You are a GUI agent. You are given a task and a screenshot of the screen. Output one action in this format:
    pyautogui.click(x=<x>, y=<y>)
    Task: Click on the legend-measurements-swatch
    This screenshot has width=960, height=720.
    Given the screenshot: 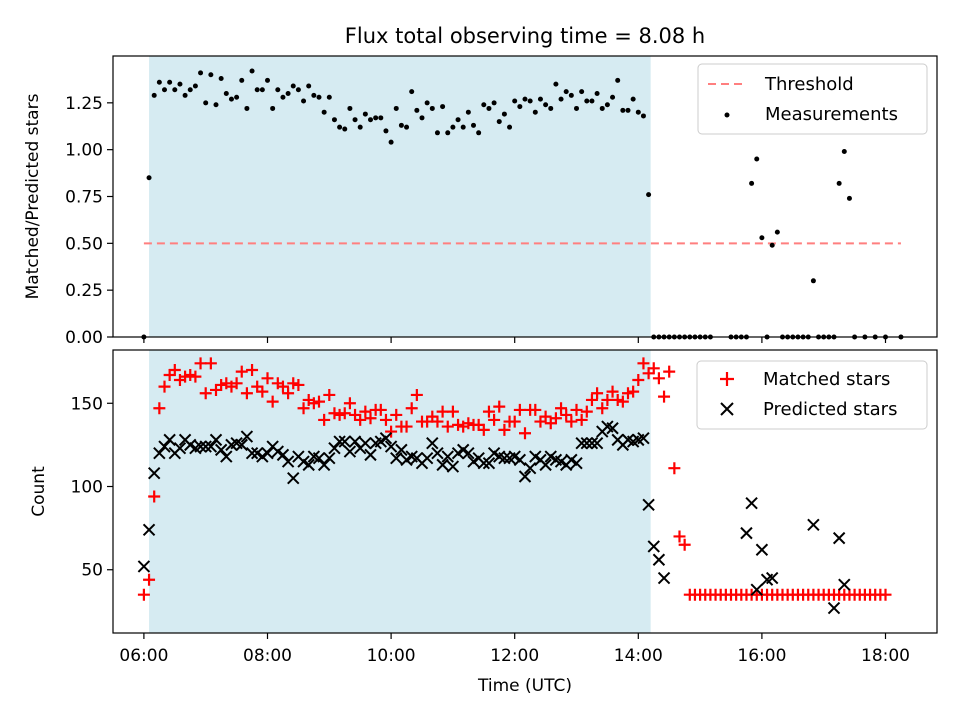 What is the action you would take?
    pyautogui.click(x=727, y=115)
    